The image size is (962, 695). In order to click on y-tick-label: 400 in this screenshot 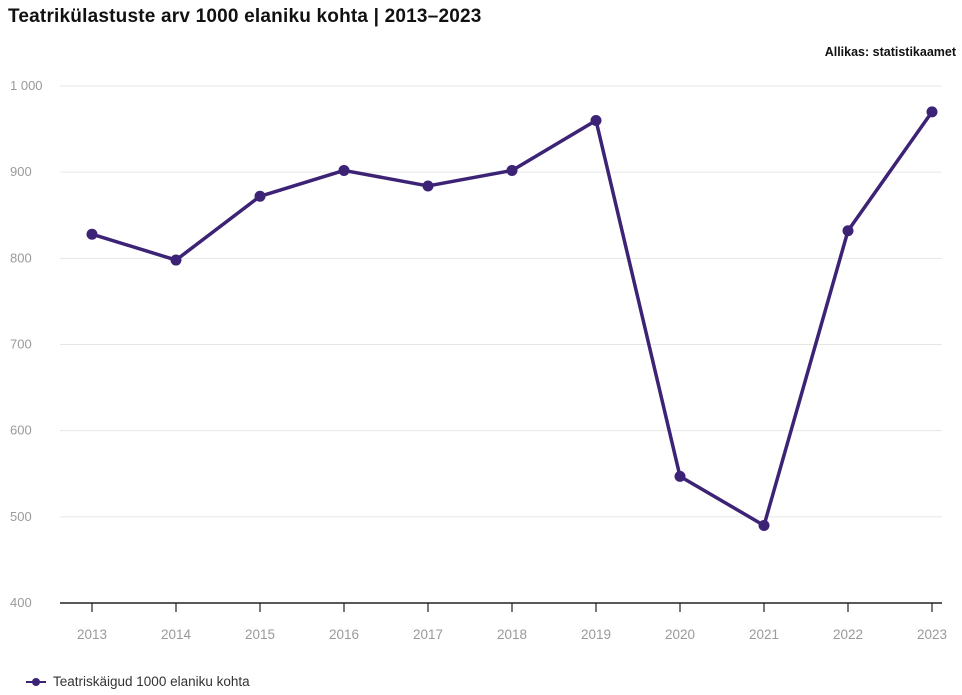, I will do `click(21, 602)`.